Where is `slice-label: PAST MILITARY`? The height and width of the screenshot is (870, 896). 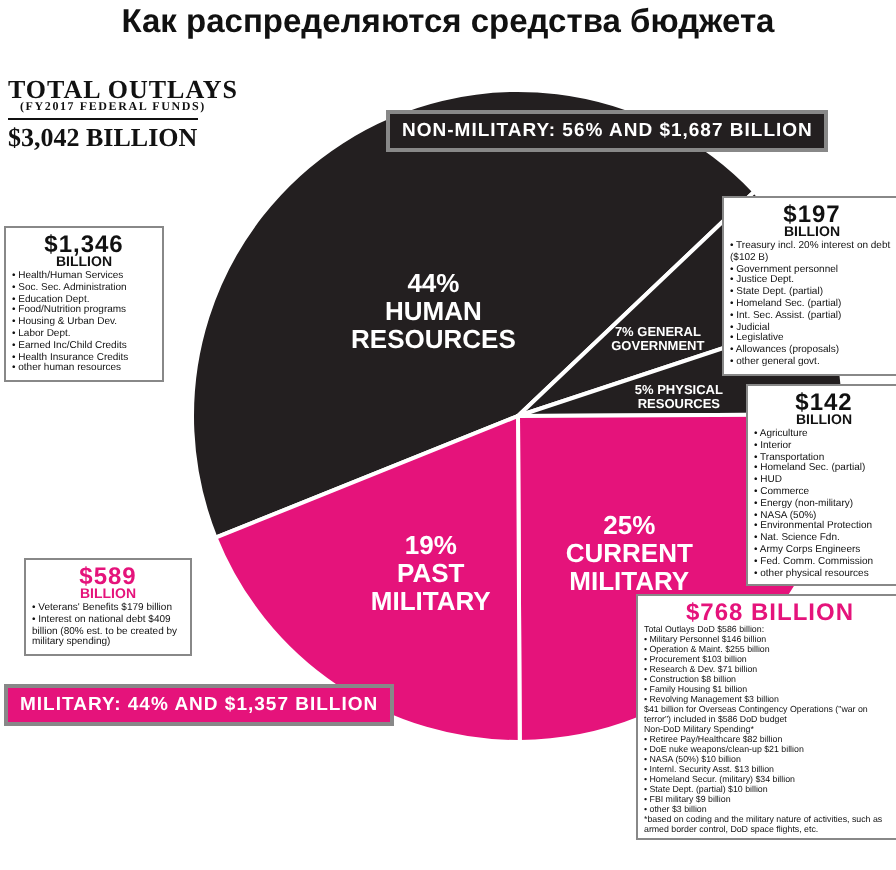
slice-label: PAST MILITARY is located at coordinates (431, 586).